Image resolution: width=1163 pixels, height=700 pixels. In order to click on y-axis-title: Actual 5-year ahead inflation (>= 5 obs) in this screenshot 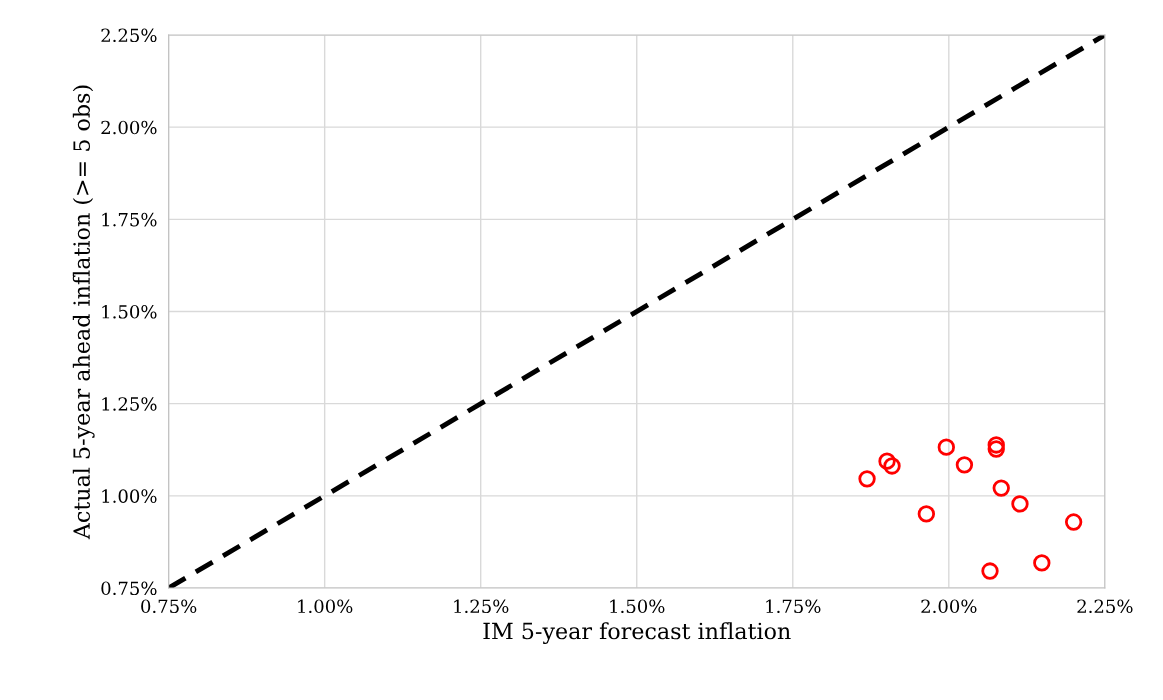, I will do `click(83, 312)`.